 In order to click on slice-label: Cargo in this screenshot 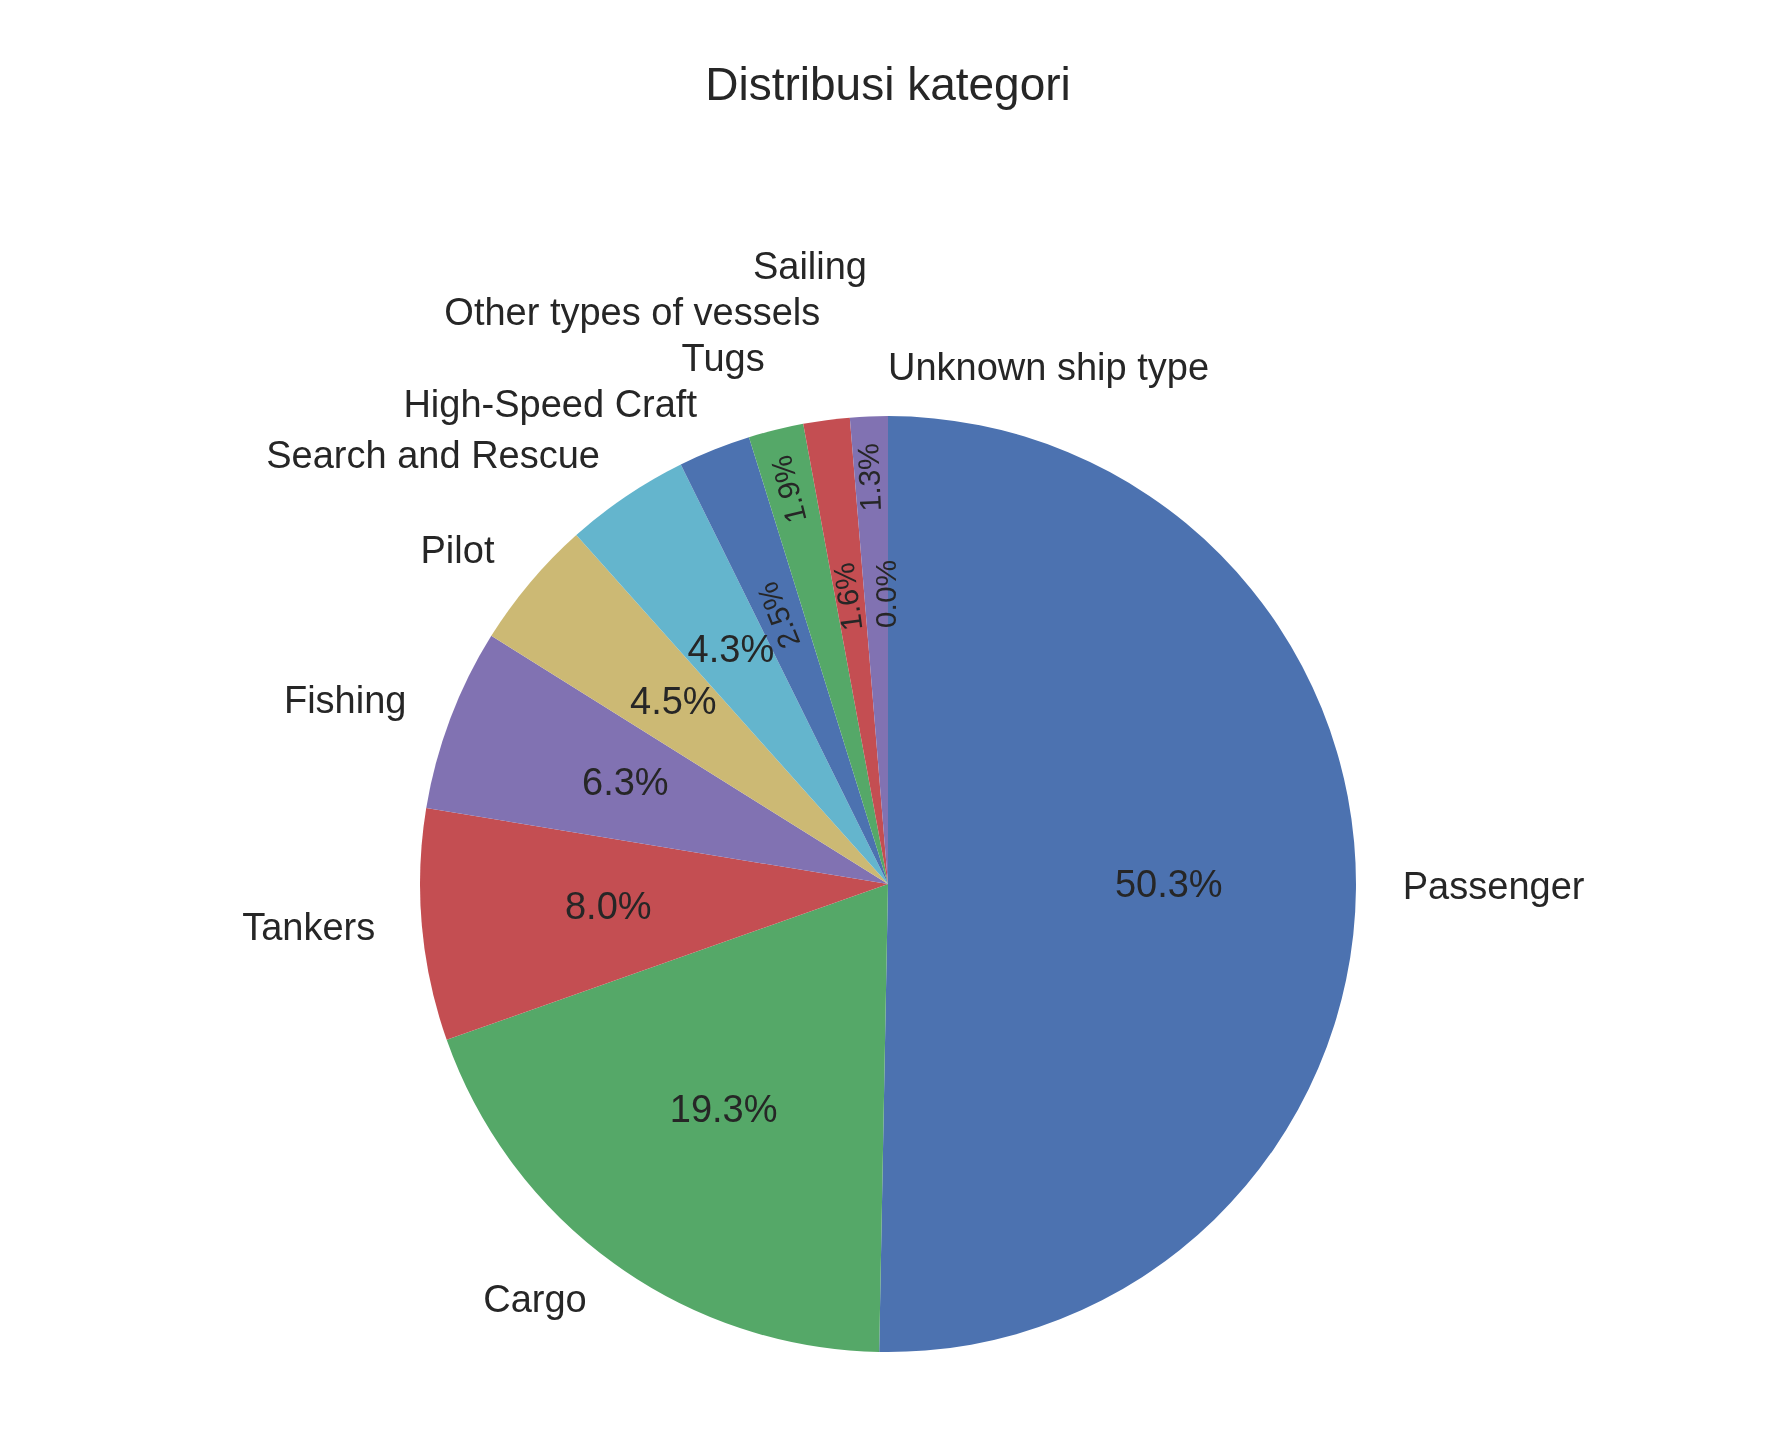, I will do `click(535, 1299)`.